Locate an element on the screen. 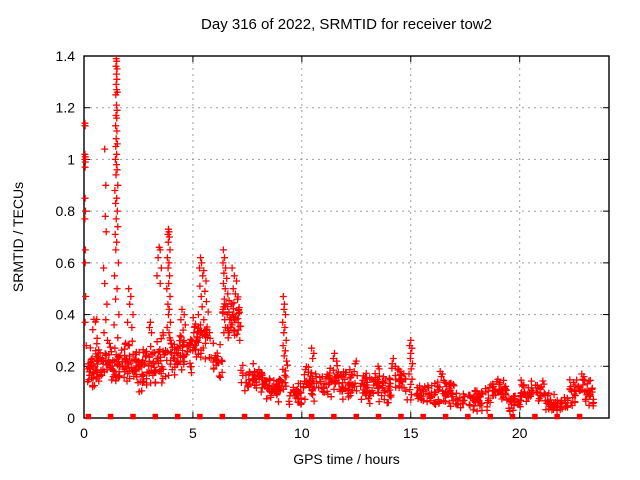  x-tick-label: 5 is located at coordinates (193, 433).